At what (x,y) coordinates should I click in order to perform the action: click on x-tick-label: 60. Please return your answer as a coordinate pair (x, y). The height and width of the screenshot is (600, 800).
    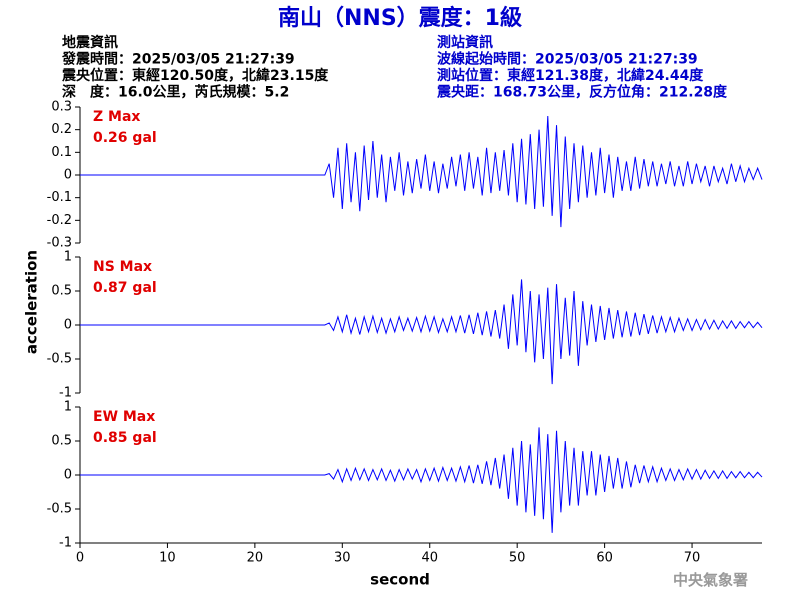
    Looking at the image, I should click on (604, 558).